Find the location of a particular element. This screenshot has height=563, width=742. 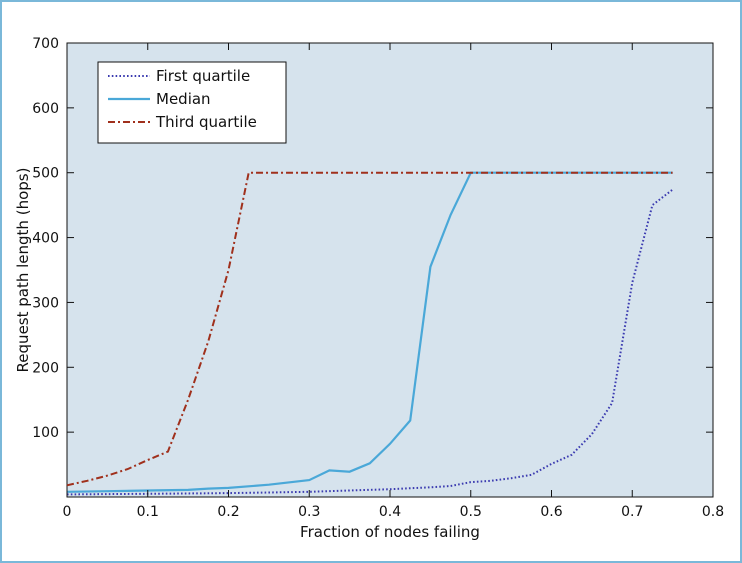

legend-label: Median is located at coordinates (183, 99).